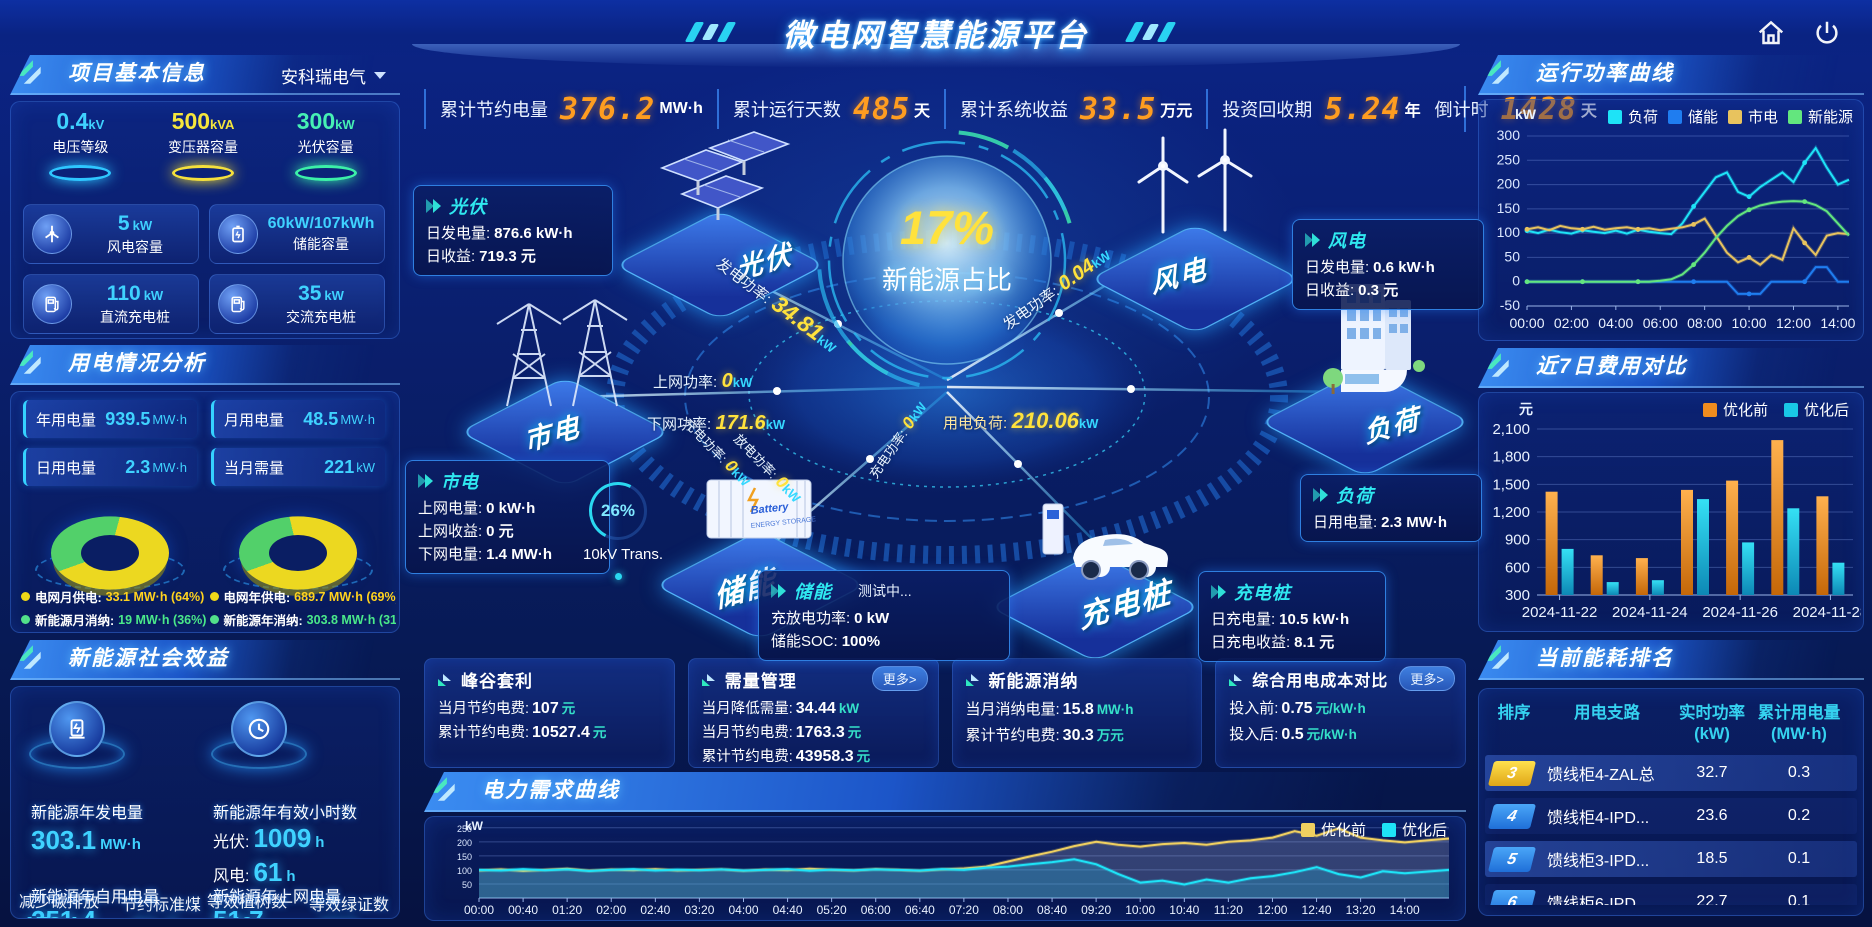  What do you see at coordinates (1516, 281) in the screenshot?
I see `svg-text: 0` at bounding box center [1516, 281].